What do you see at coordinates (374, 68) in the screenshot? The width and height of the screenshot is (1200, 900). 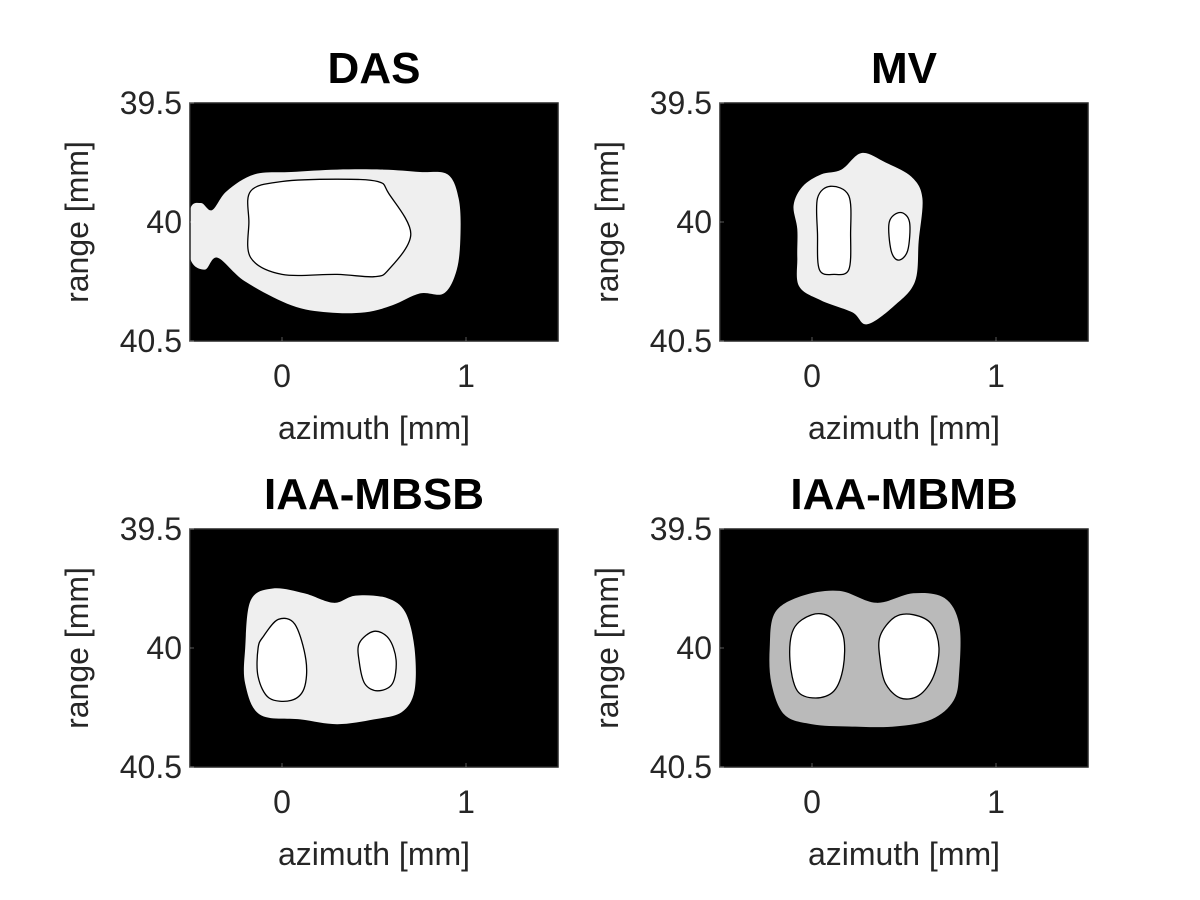 I see `panel-title: DAS` at bounding box center [374, 68].